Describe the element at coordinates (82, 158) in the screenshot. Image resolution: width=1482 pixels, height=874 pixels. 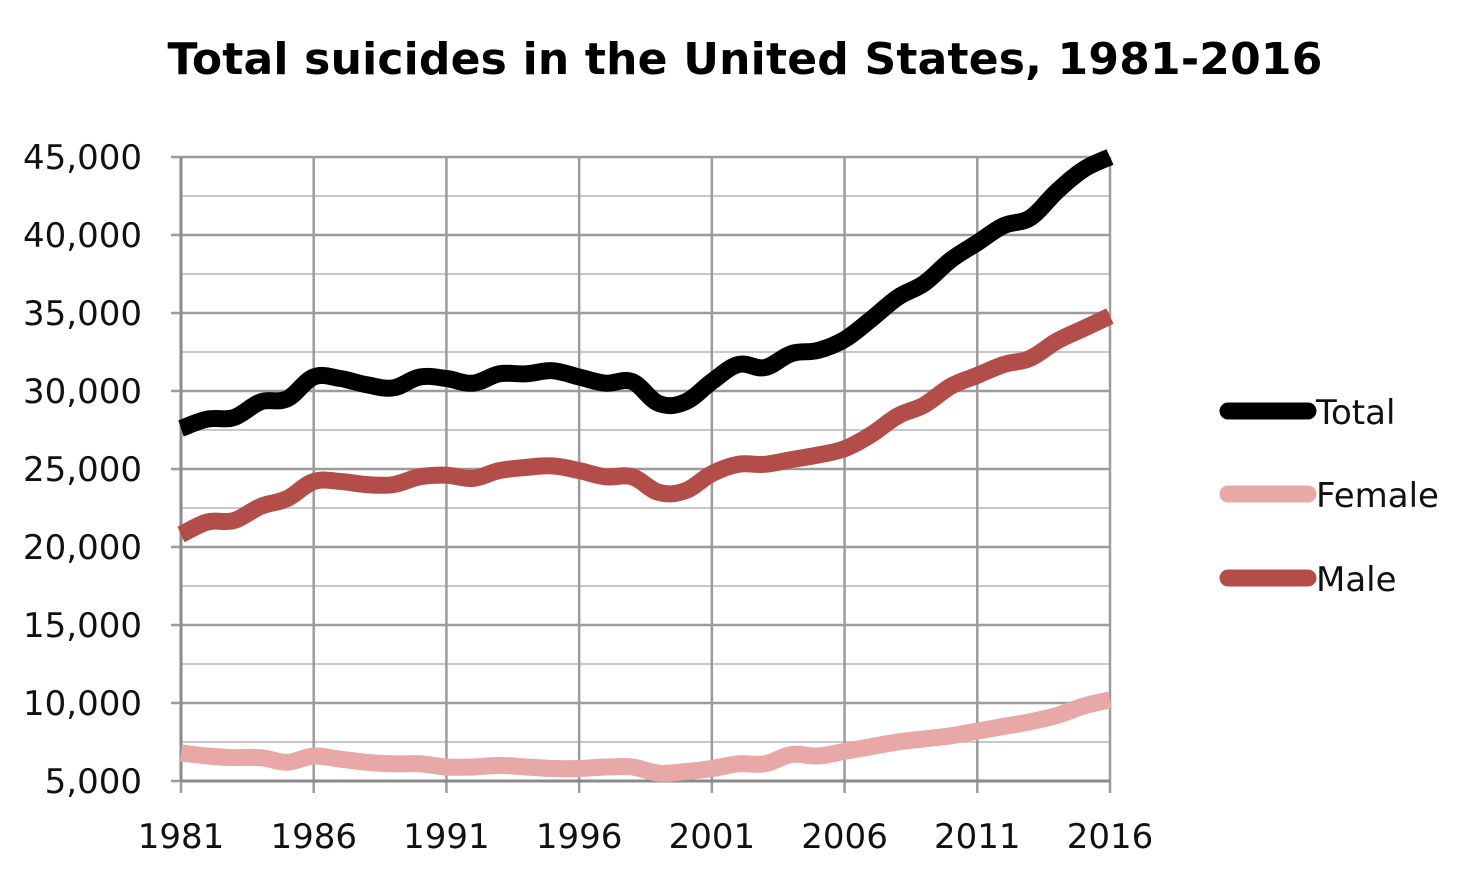
I see `y-tick-label: 45,000` at that location.